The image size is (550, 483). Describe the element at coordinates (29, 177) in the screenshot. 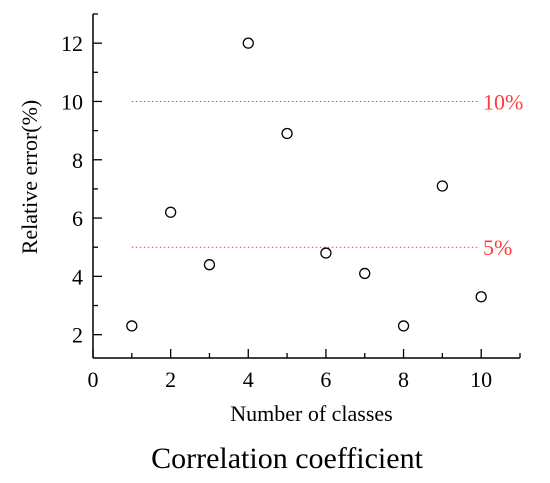

I see `y-axis-title: Relative error(%)` at that location.